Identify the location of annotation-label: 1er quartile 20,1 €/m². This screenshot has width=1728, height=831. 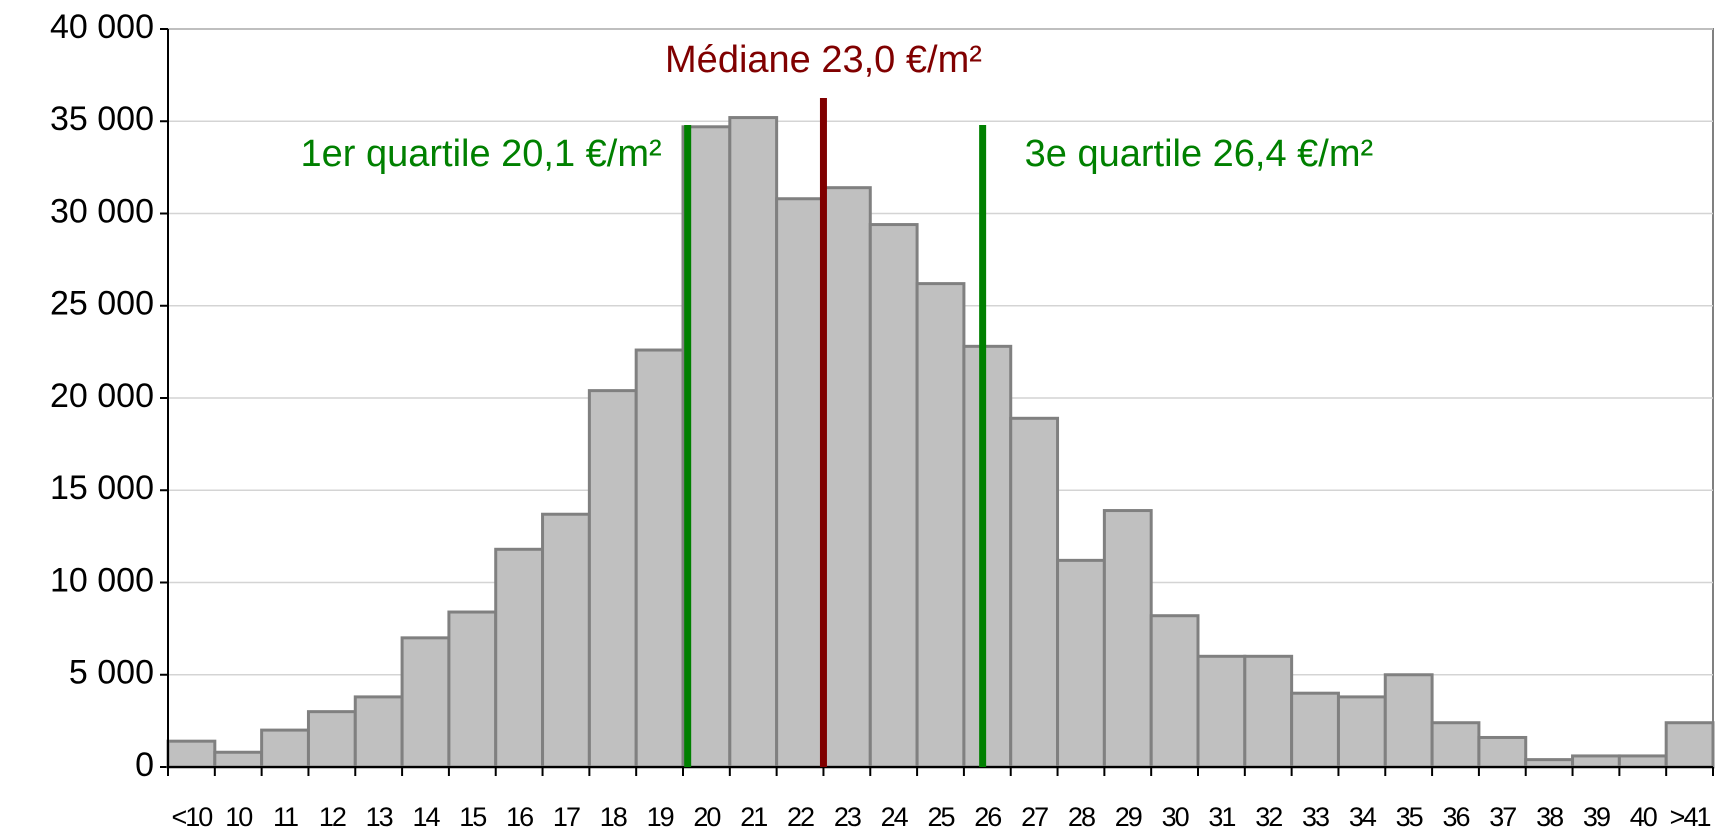
(480, 154).